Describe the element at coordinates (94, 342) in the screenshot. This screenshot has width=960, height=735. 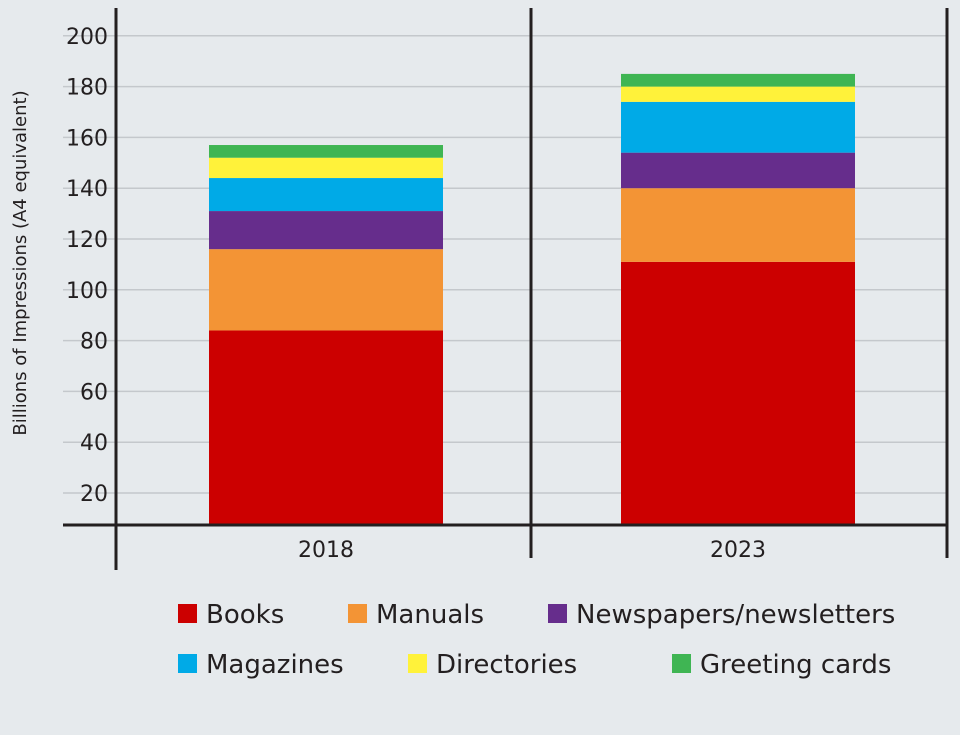
I see `y-tick-label: 80` at that location.